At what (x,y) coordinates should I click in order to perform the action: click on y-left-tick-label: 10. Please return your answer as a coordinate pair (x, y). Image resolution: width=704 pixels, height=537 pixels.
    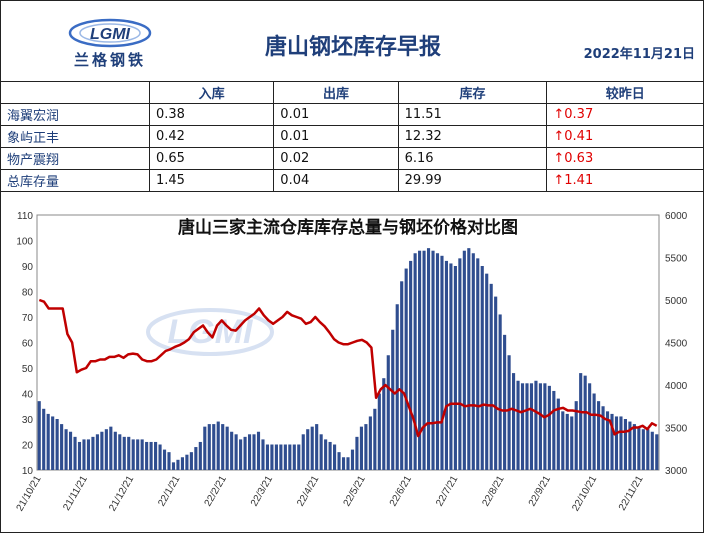
    Looking at the image, I should click on (28, 471).